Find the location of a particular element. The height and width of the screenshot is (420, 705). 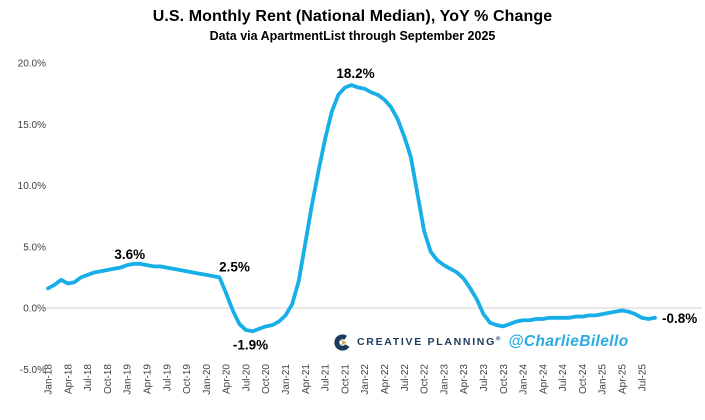

x-axis-tick-label: Jul-18 is located at coordinates (88, 378).